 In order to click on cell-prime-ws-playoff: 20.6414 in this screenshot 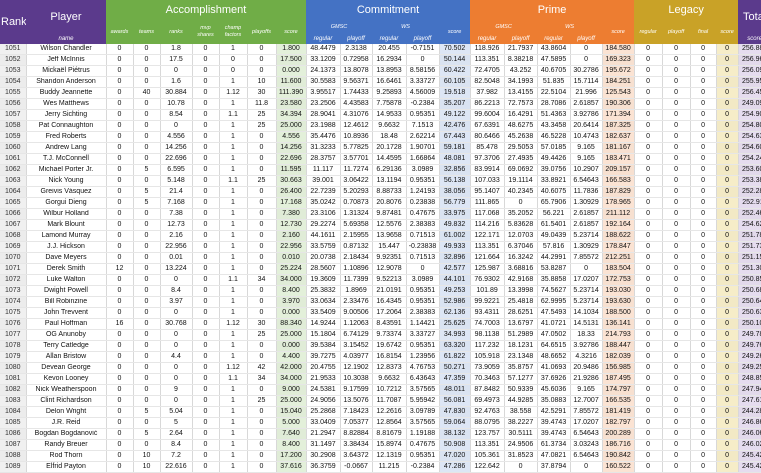, I will do `click(586, 126)`.